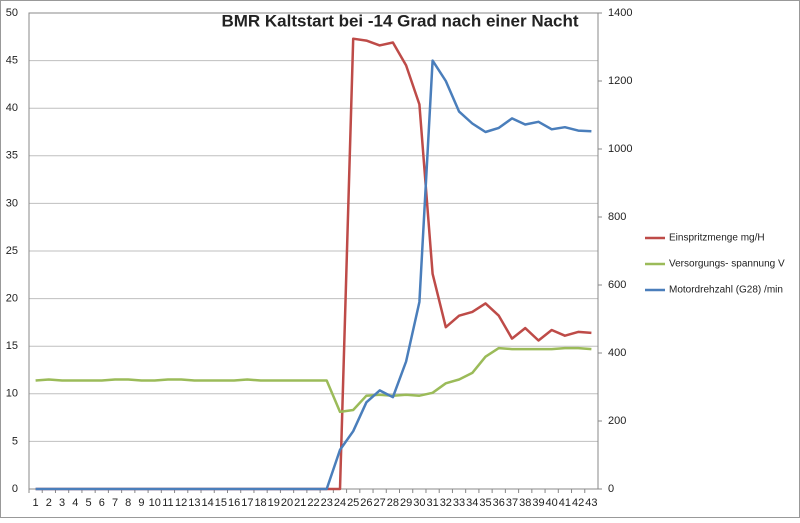  What do you see at coordinates (617, 217) in the screenshot?
I see `y2-tick-label: 800` at bounding box center [617, 217].